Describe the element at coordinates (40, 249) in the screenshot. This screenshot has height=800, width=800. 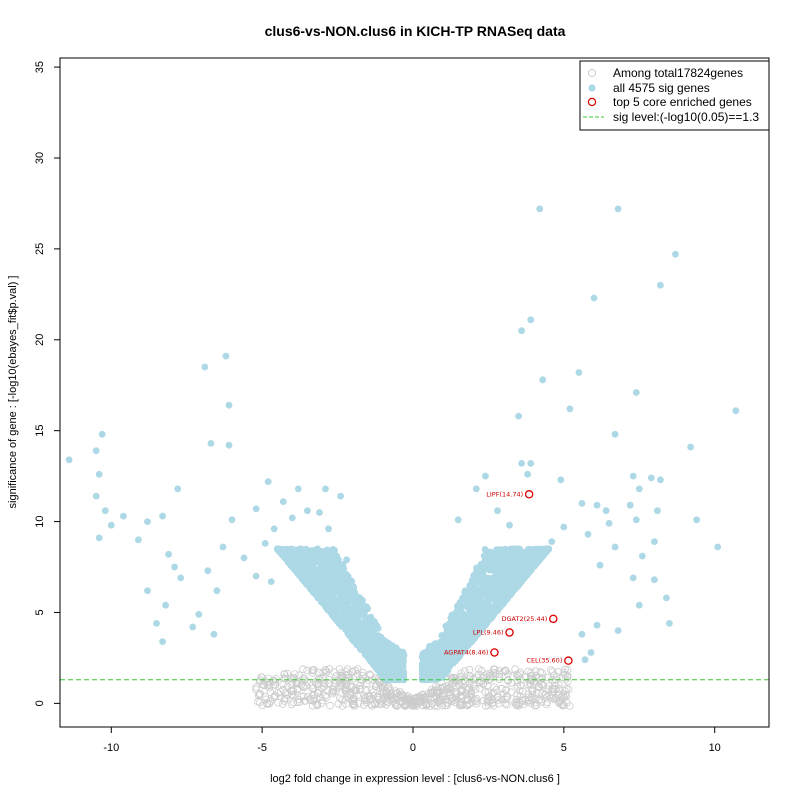
I see `y-tick-label: 25` at that location.